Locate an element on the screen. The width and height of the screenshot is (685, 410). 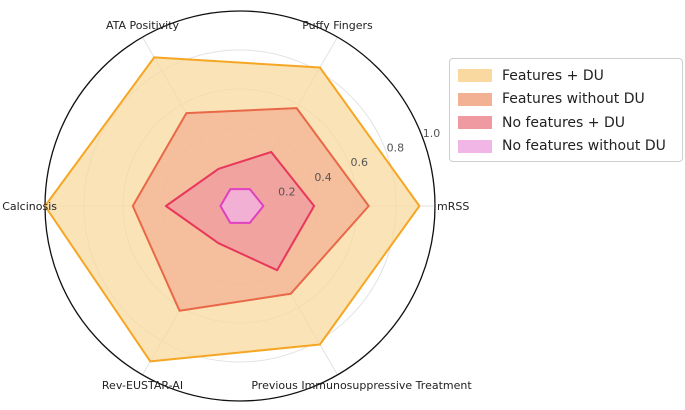
legend-swatch-features-without-du is located at coordinates (475, 99).